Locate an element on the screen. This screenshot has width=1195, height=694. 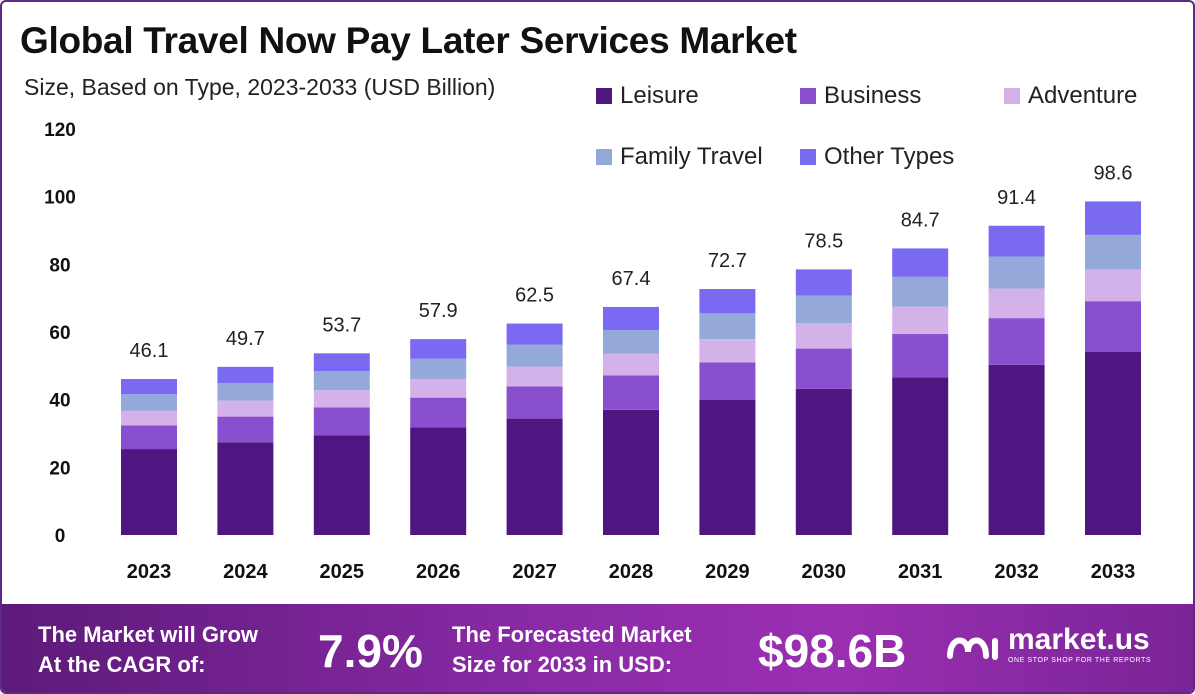
x-tick-label: 2033 is located at coordinates (1113, 572).